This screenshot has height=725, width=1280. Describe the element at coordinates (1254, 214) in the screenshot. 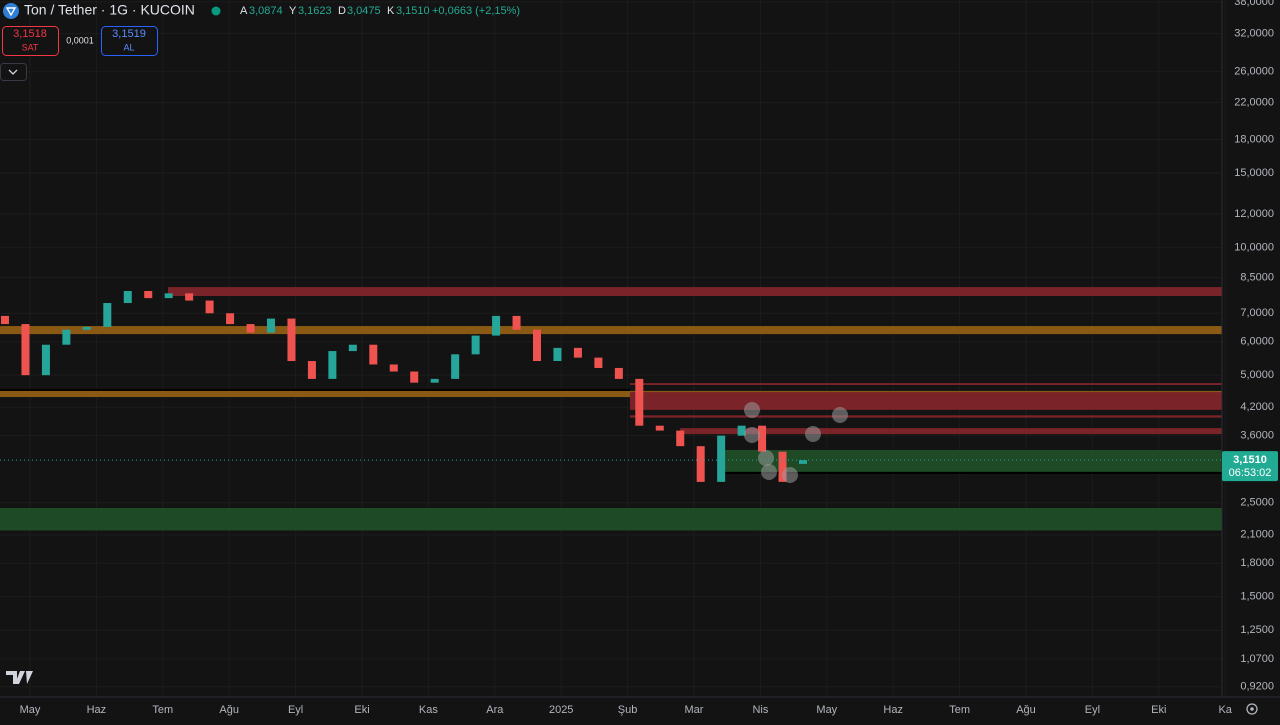

I see `y-tick-label: 12,0000` at that location.